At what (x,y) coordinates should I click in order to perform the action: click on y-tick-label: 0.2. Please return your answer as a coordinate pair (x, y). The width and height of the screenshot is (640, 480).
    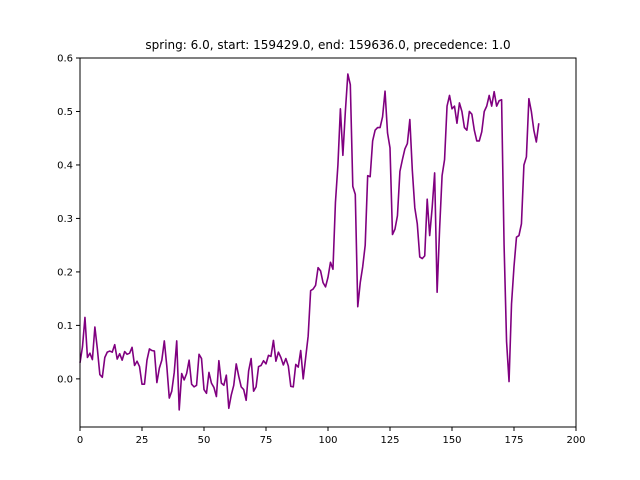
    Looking at the image, I should click on (65, 272).